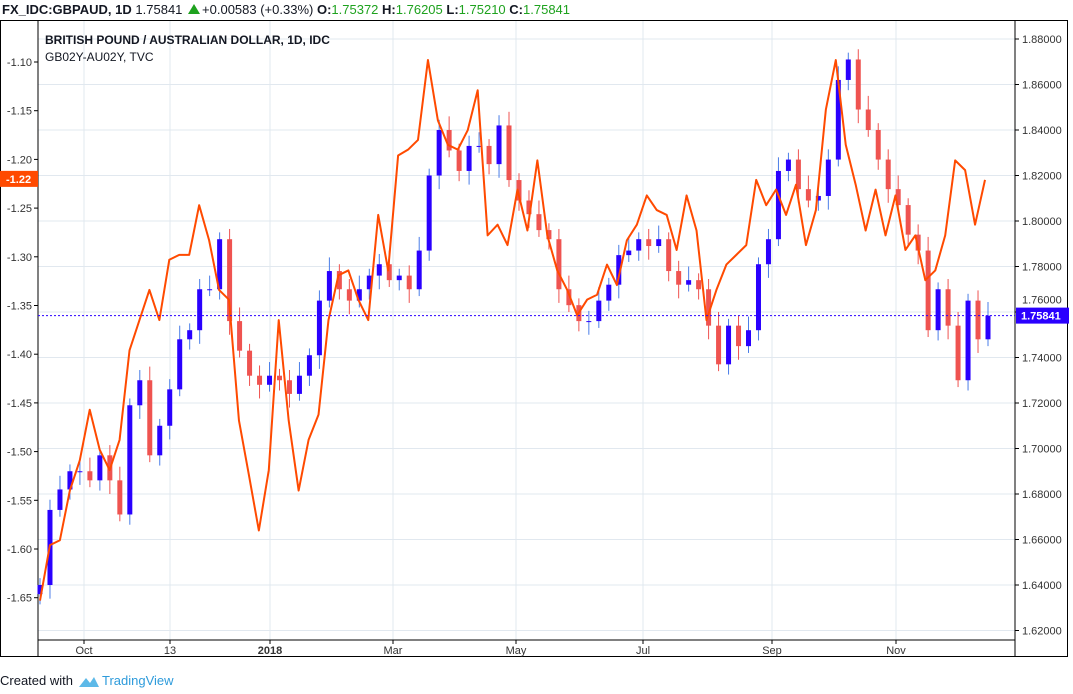 The height and width of the screenshot is (694, 1073). What do you see at coordinates (67, 9) in the screenshot?
I see `symbol-name: FX_IDC:GBPAUD, 1D` at bounding box center [67, 9].